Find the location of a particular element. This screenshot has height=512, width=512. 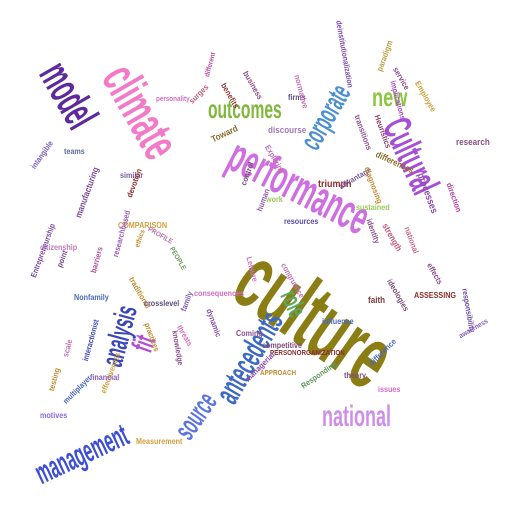

word: theory is located at coordinates (355, 375).